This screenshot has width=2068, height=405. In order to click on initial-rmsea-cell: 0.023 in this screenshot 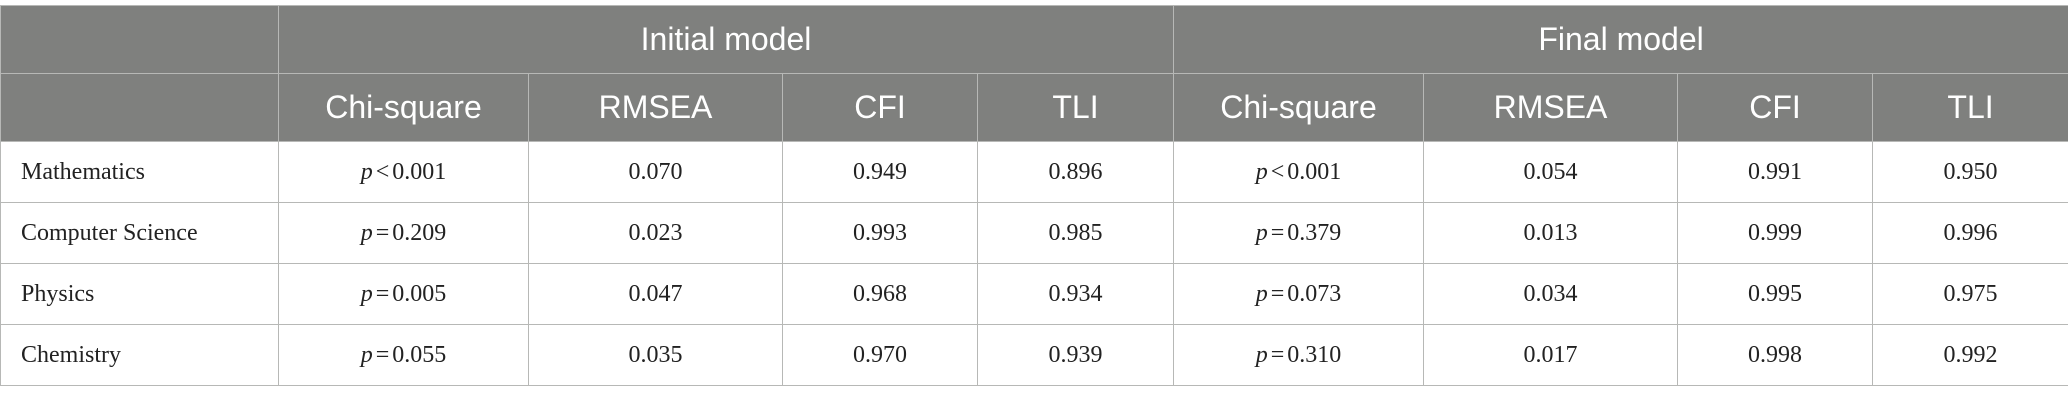, I will do `click(655, 233)`.